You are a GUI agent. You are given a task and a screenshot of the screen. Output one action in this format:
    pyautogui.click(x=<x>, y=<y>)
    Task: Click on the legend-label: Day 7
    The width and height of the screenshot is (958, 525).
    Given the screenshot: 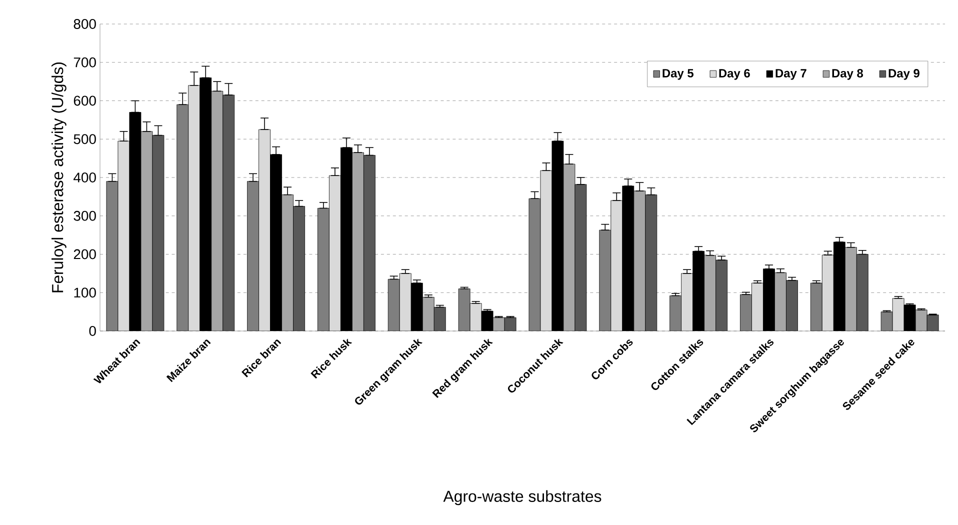 What is the action you would take?
    pyautogui.click(x=791, y=74)
    